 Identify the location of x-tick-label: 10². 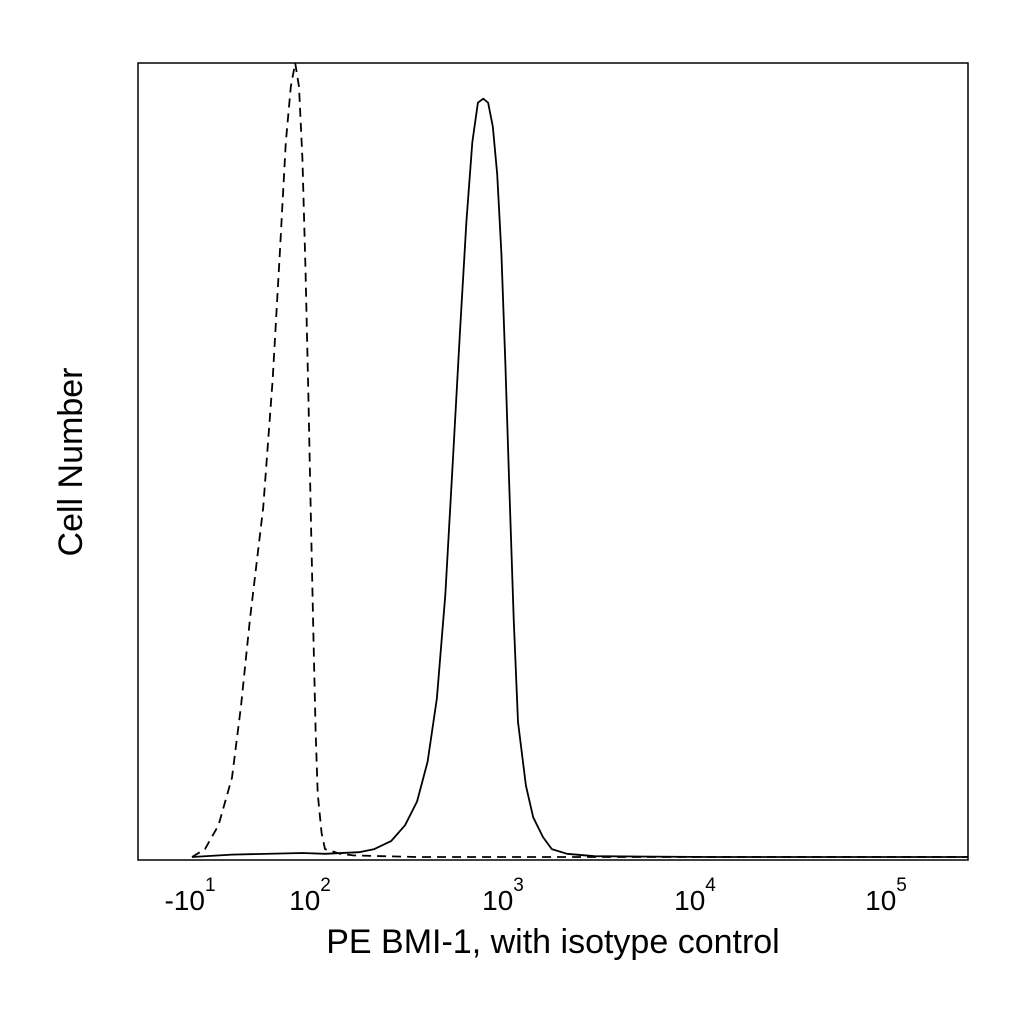
(310, 895).